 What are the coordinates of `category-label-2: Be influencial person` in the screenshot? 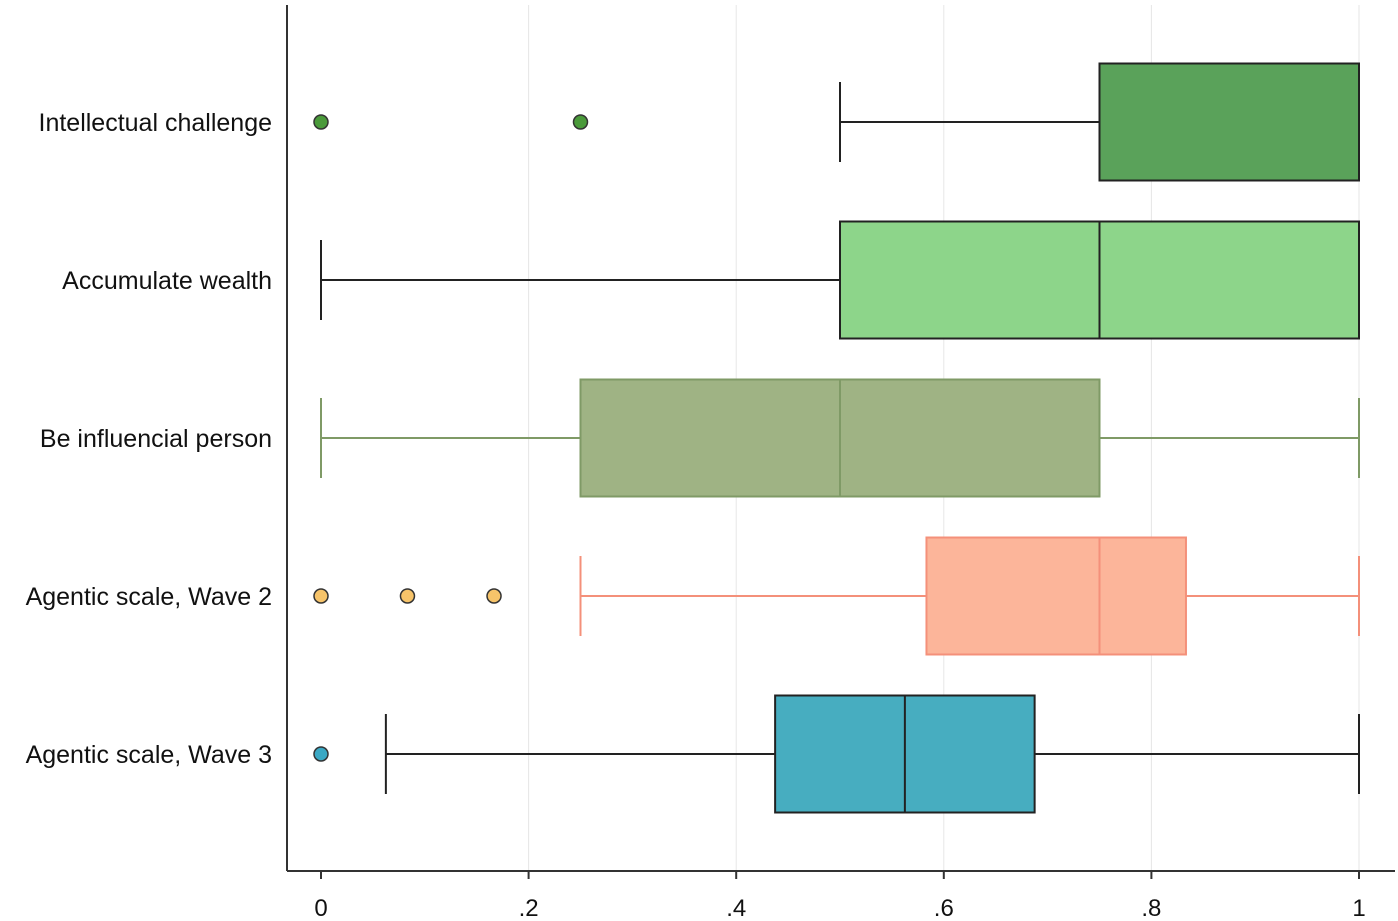 It's located at (156, 439).